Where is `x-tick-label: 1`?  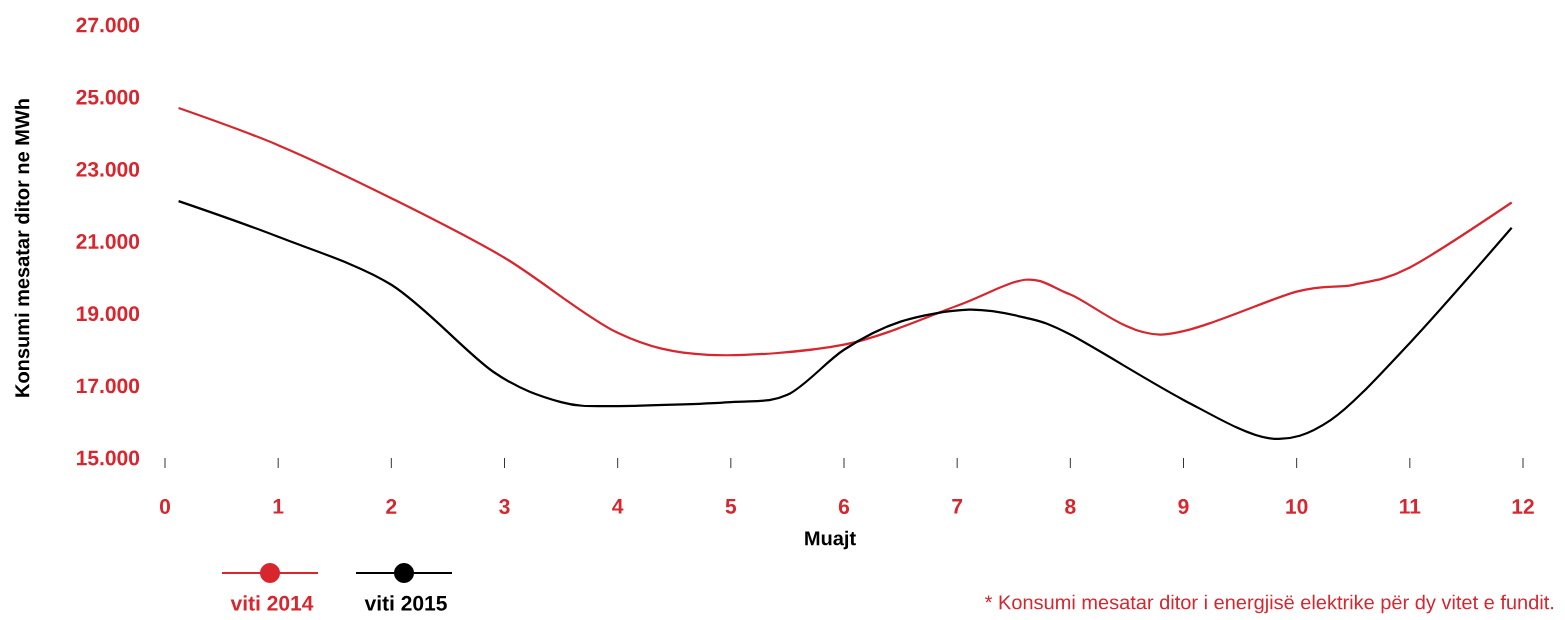 x-tick-label: 1 is located at coordinates (278, 506).